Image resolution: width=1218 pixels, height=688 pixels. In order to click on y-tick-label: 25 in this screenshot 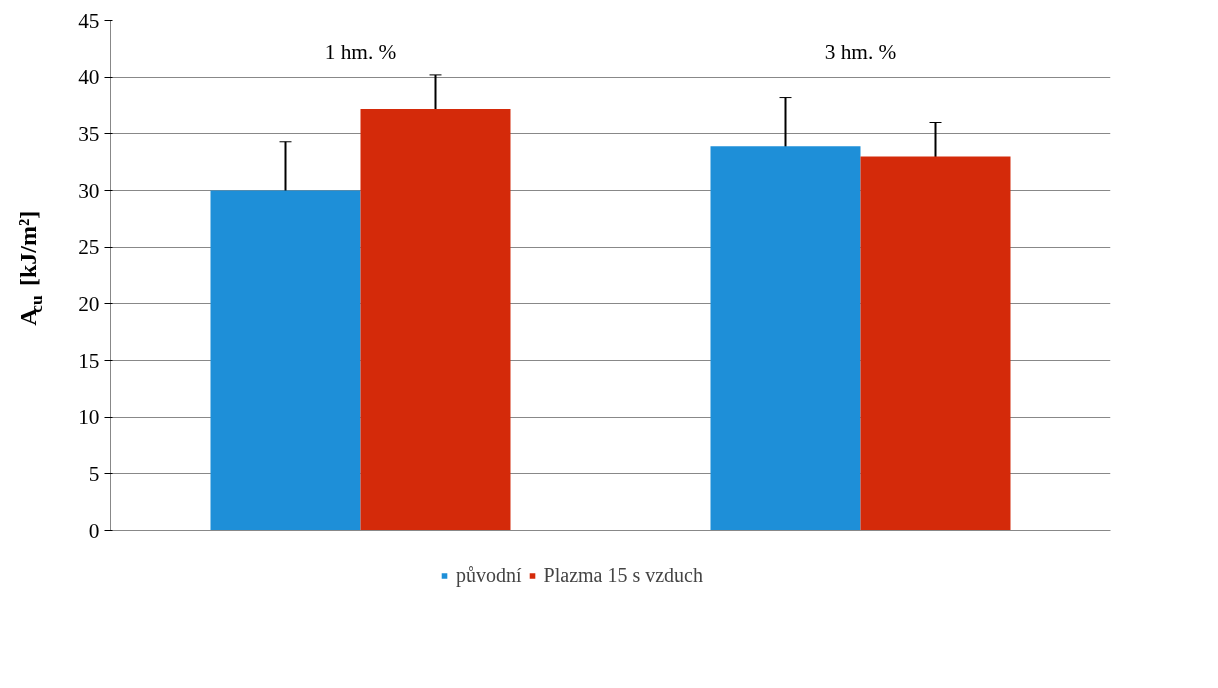, I will do `click(89, 247)`.